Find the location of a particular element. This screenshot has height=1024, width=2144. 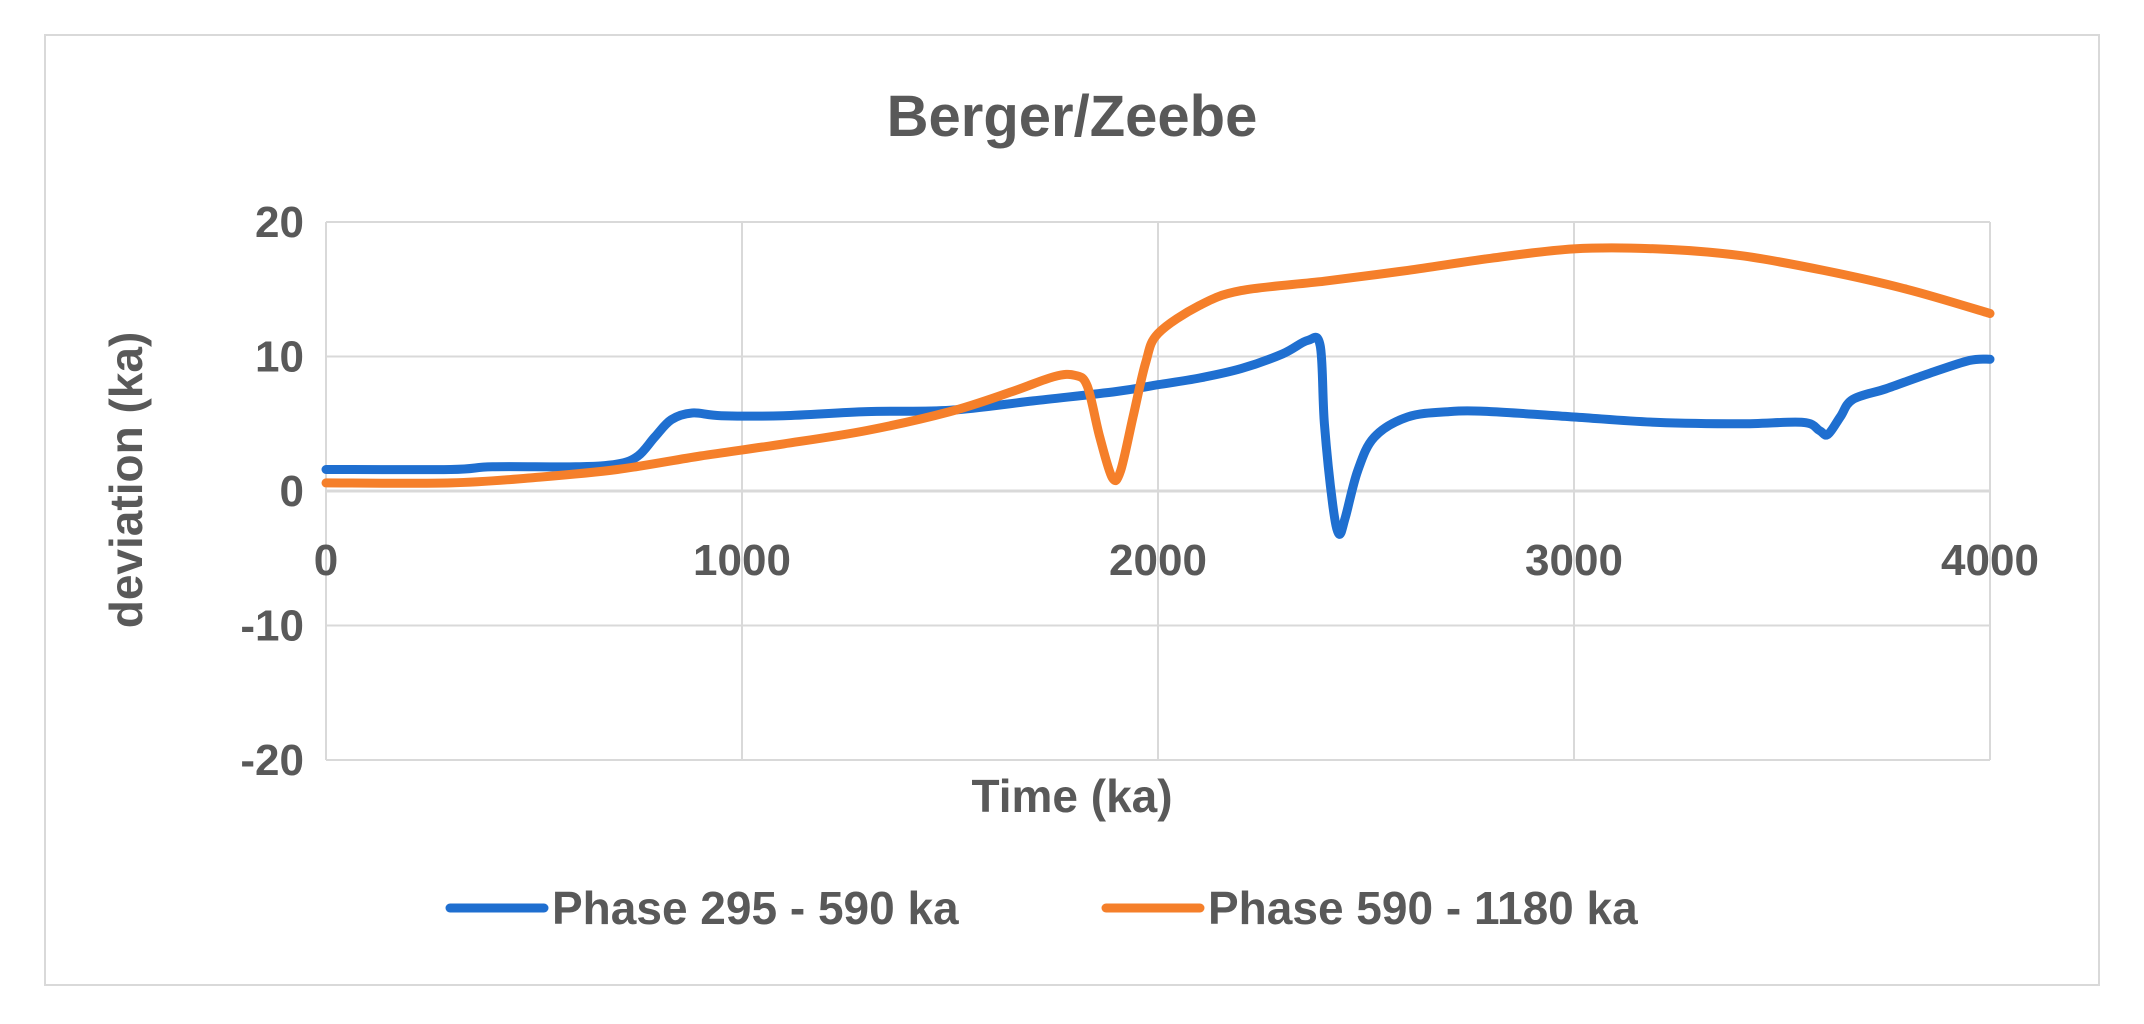

y-tick-label: -10 is located at coordinates (272, 626).